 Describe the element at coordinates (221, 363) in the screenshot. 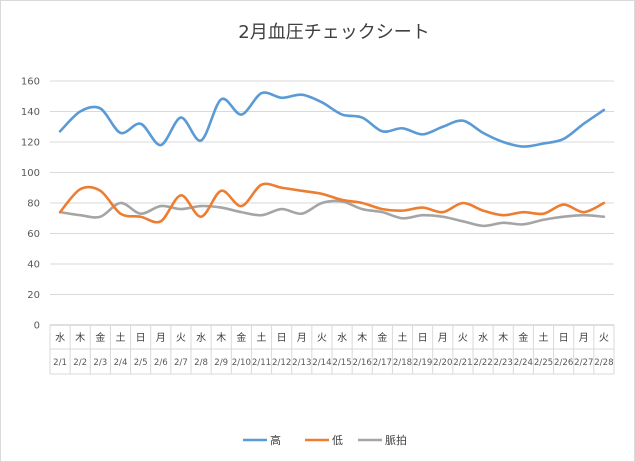

I see `x-date-label: 2/9` at that location.